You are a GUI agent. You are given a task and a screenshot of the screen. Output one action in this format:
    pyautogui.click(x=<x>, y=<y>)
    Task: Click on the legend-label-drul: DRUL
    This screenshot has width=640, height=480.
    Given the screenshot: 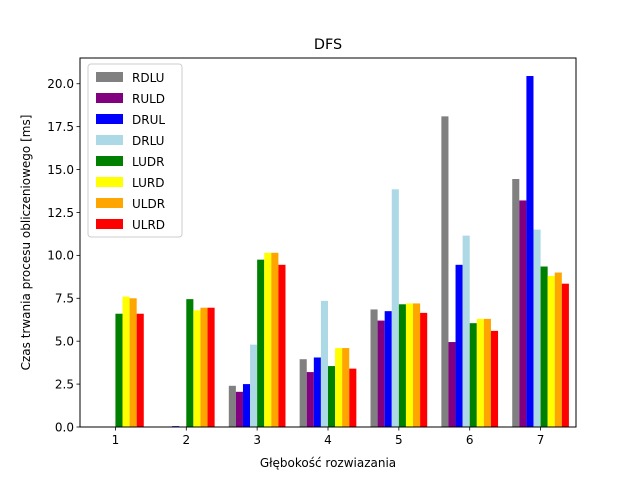 What is the action you would take?
    pyautogui.click(x=148, y=120)
    